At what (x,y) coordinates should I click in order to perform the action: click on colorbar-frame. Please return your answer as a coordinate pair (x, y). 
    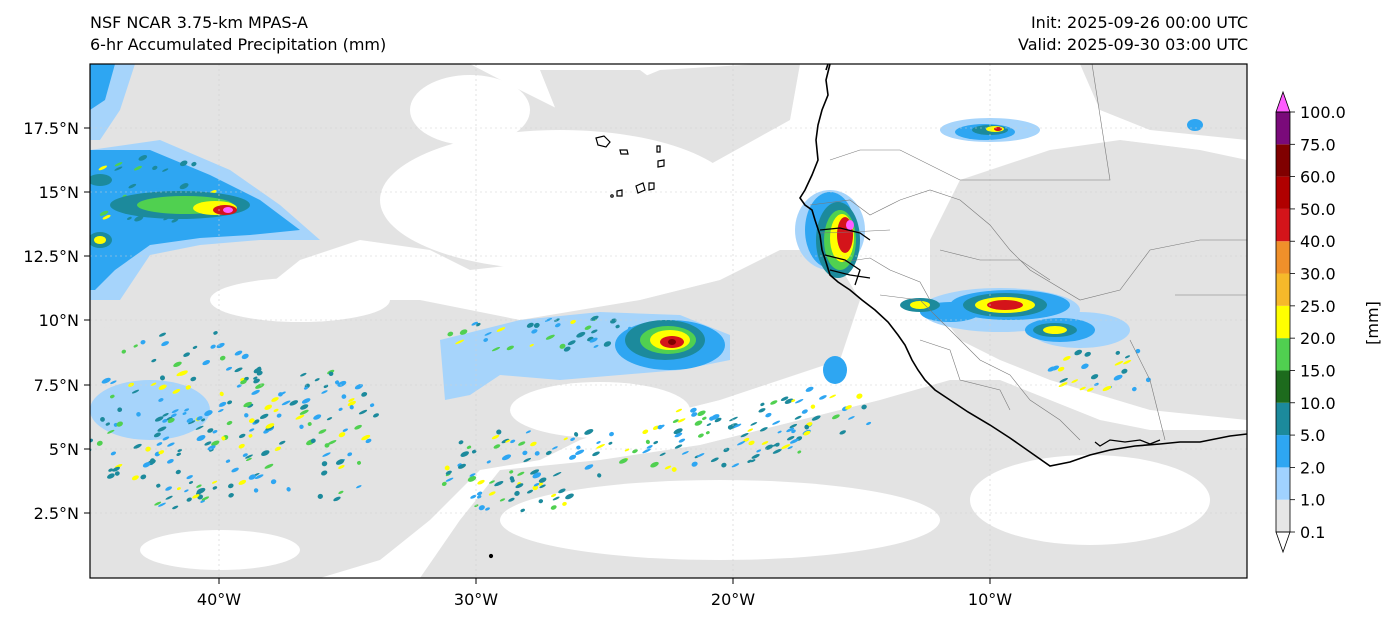
    Looking at the image, I should click on (1283, 322).